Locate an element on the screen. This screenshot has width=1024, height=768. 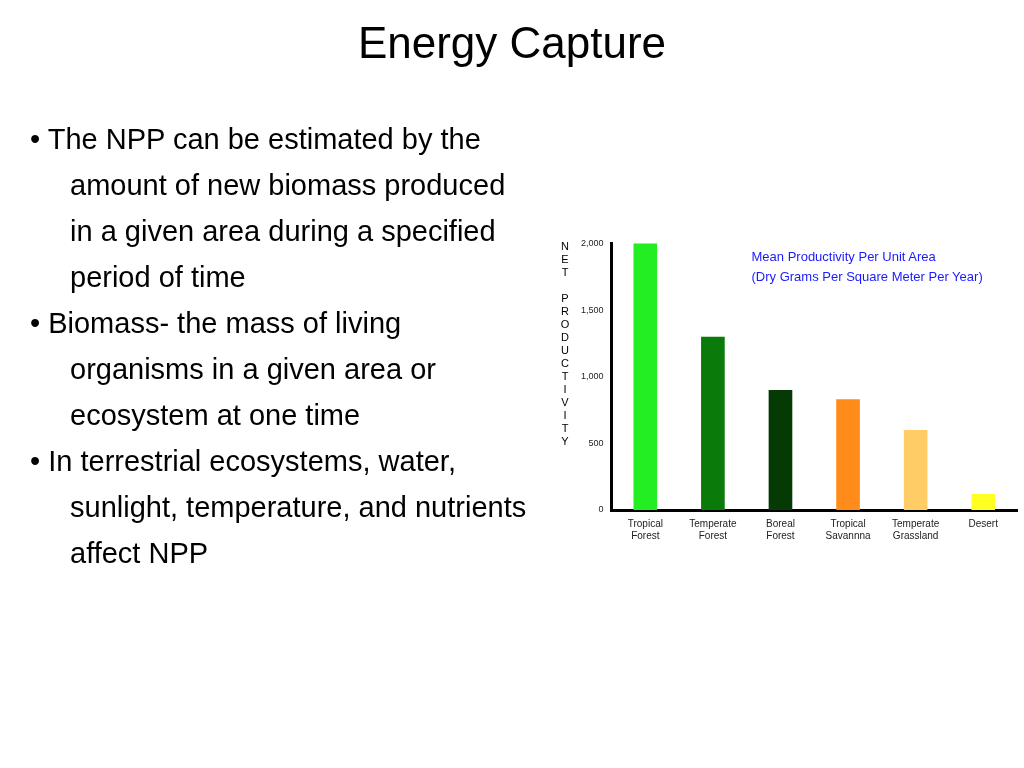
y-axis-title: NET PRODUCTIVITY is located at coordinates (565, 344).